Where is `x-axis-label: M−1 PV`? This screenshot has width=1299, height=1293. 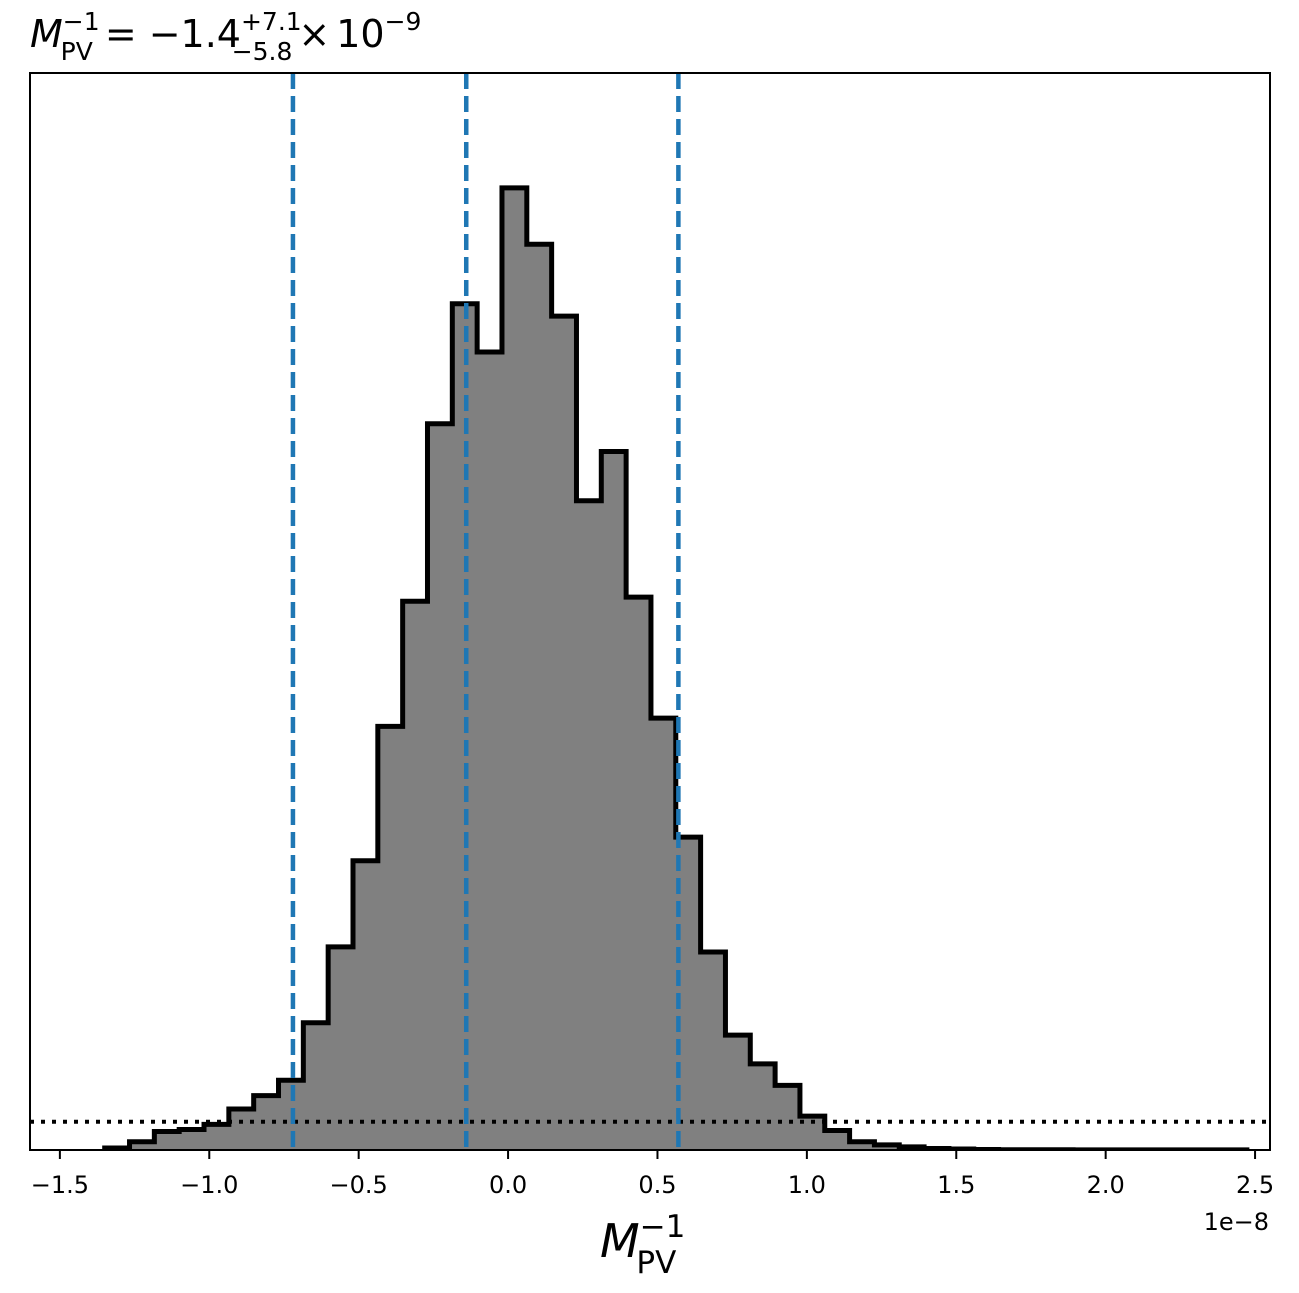 x-axis-label: M−1 PV is located at coordinates (642, 1245).